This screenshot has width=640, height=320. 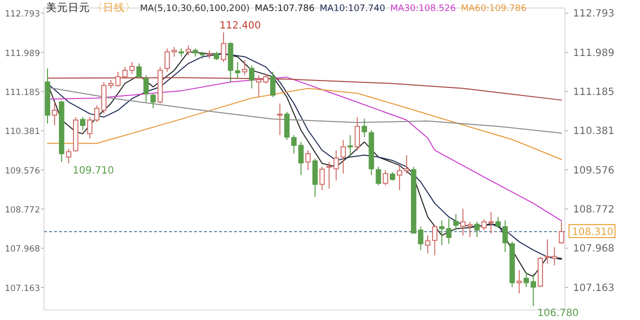 What do you see at coordinates (22, 93) in the screenshot?
I see `y-tick-label: 111.185` at bounding box center [22, 93].